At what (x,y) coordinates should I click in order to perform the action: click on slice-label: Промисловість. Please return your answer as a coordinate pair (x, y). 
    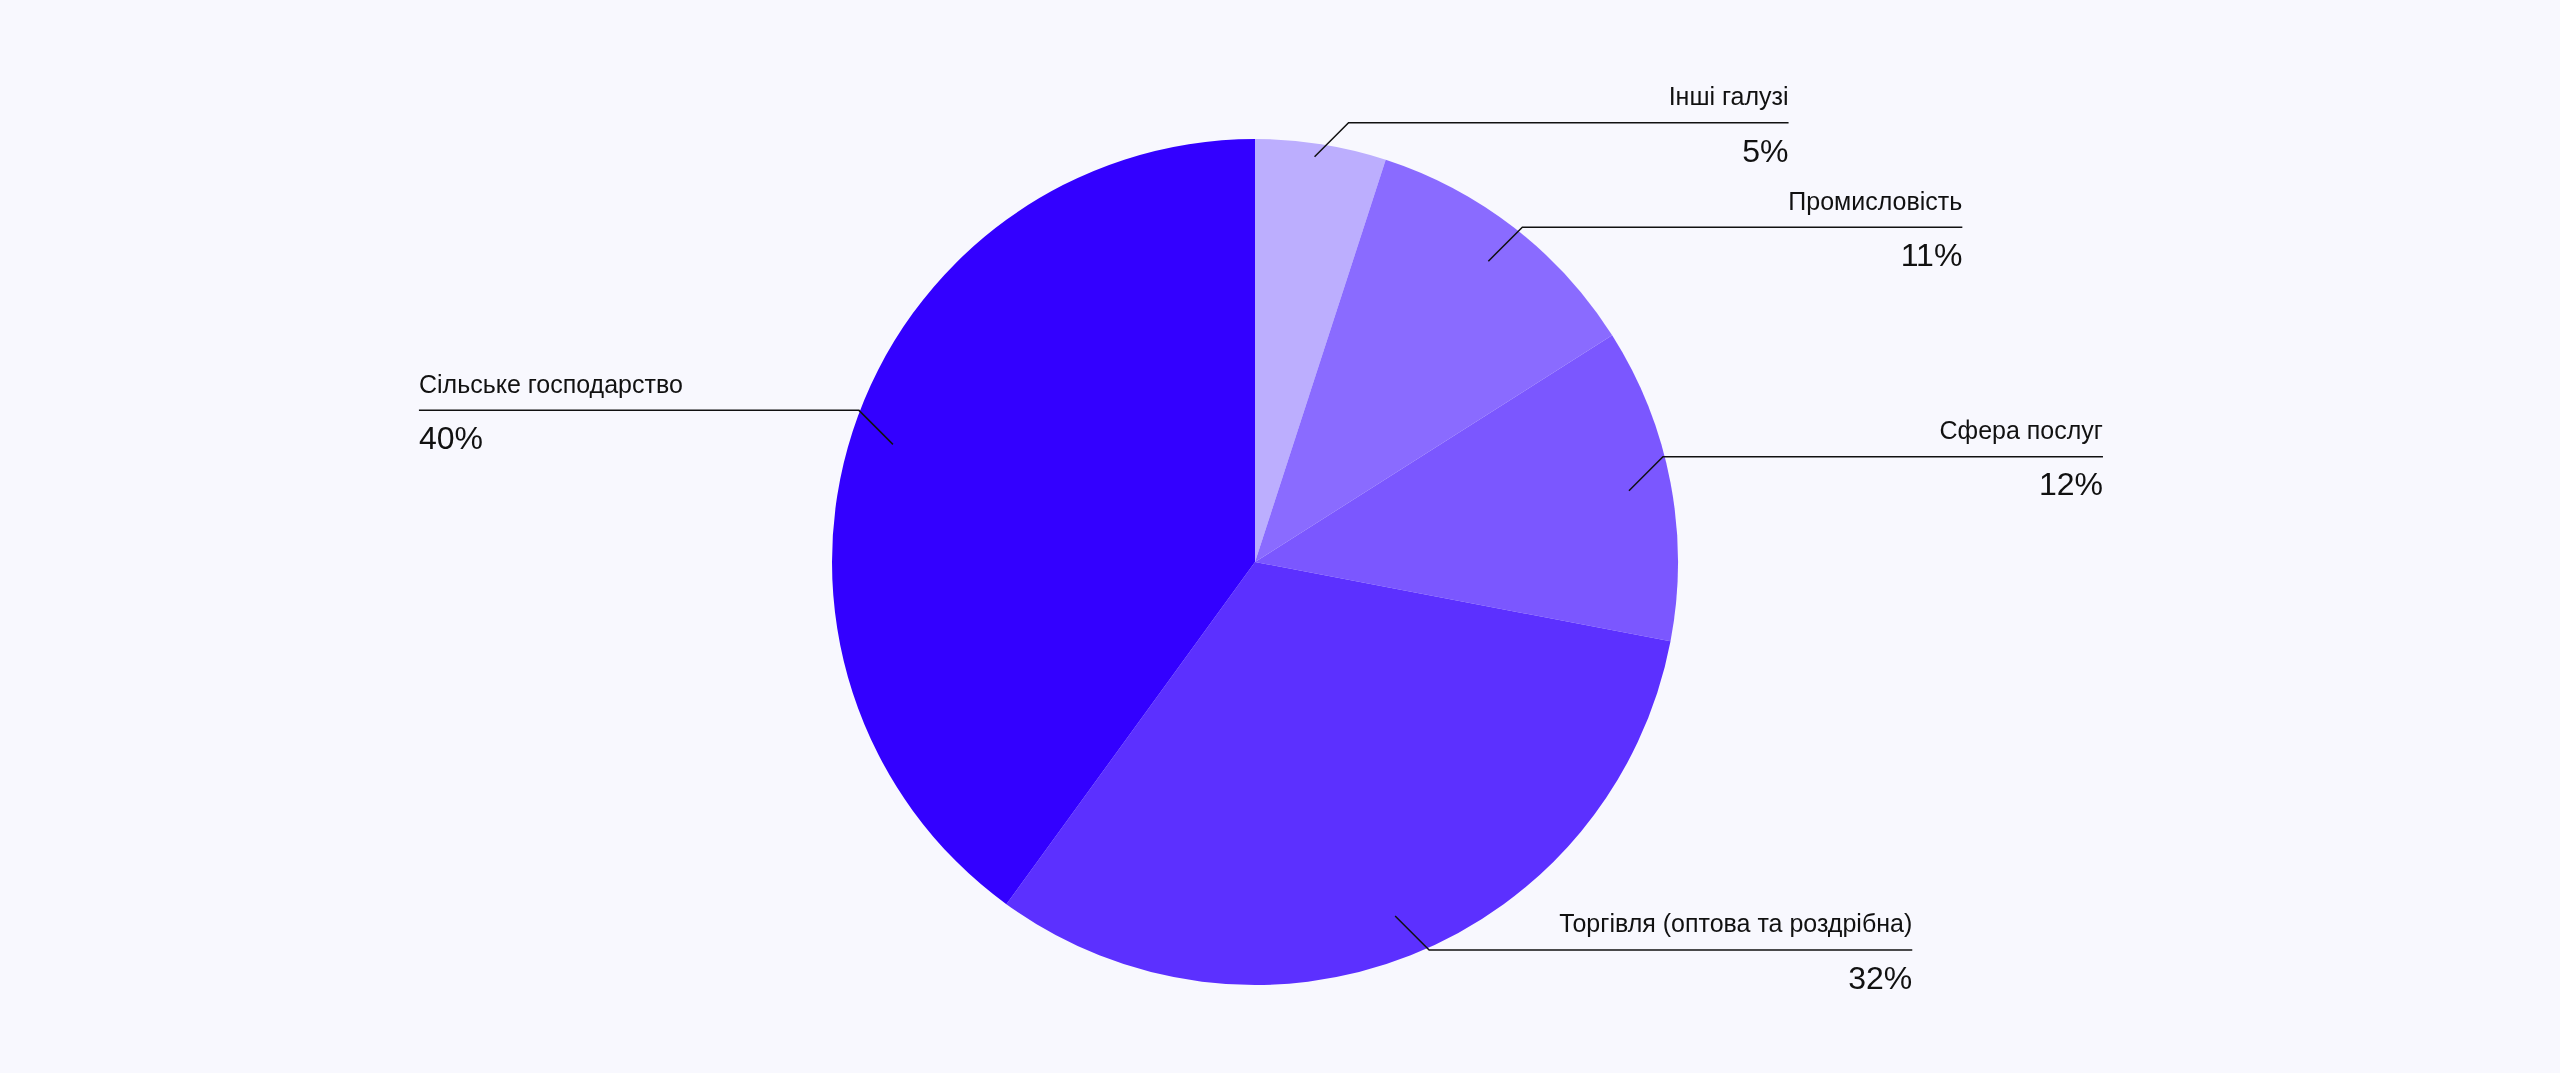
    Looking at the image, I should click on (1875, 200).